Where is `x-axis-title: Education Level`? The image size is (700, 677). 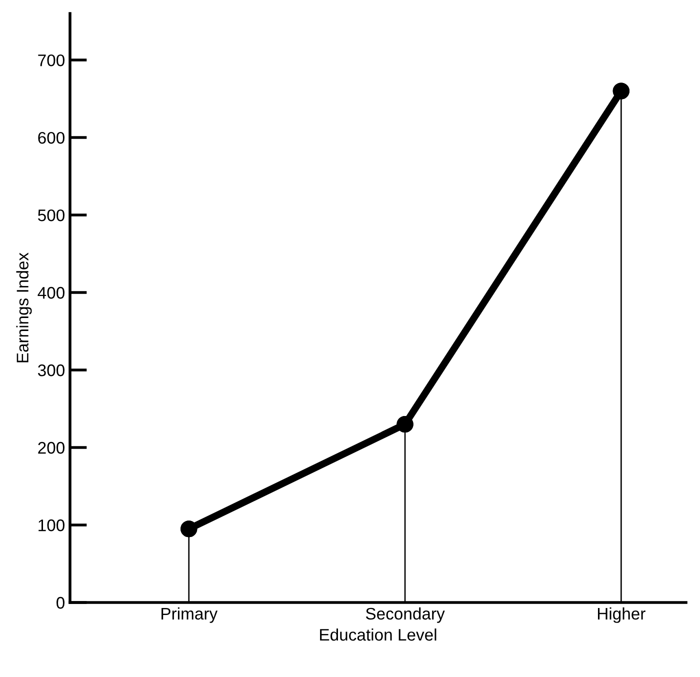
x-axis-title: Education Level is located at coordinates (378, 634).